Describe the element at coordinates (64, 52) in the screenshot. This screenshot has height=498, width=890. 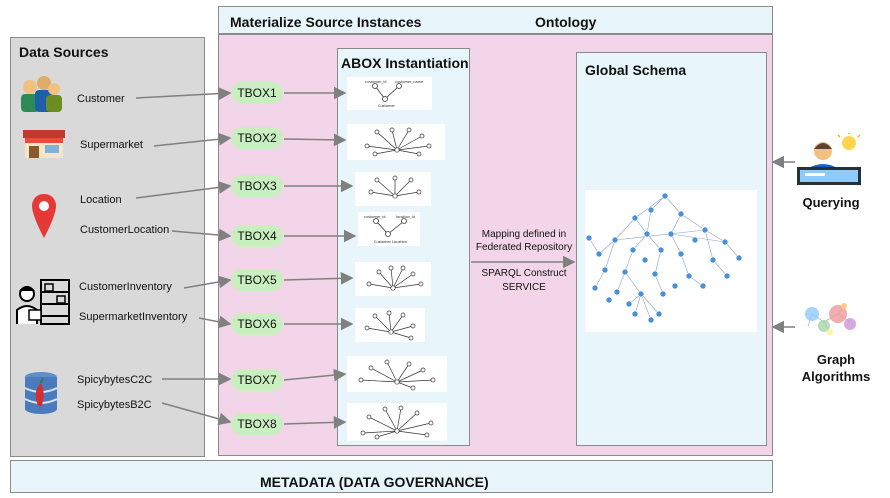
I see `data-sources-title: Data Sources` at that location.